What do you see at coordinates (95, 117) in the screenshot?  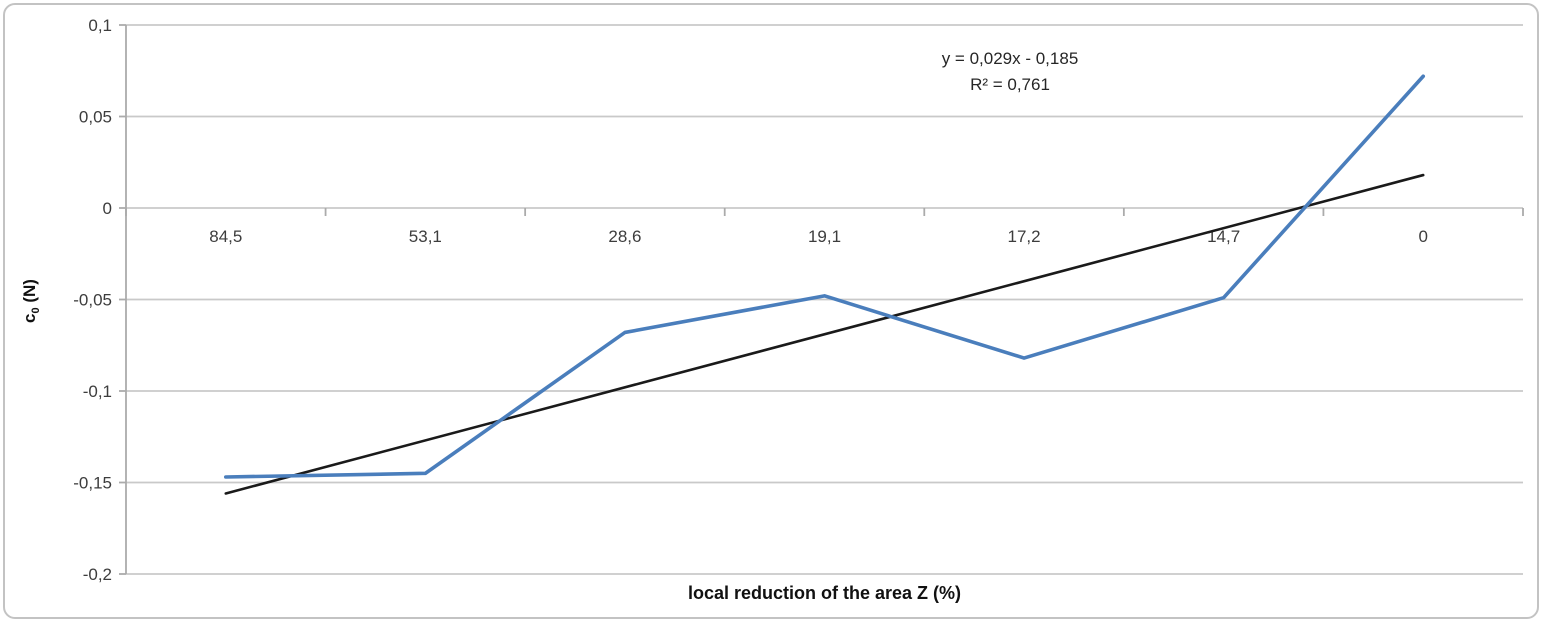 I see `y-tick-label: 0,05` at bounding box center [95, 117].